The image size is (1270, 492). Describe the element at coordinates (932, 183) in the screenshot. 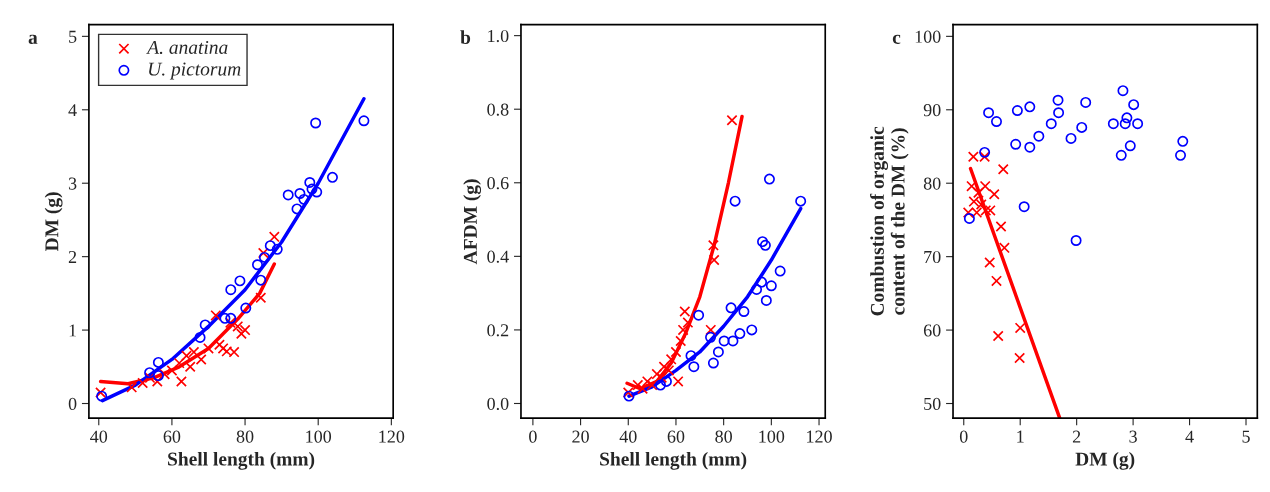

I see `y-tick-label: 80` at that location.